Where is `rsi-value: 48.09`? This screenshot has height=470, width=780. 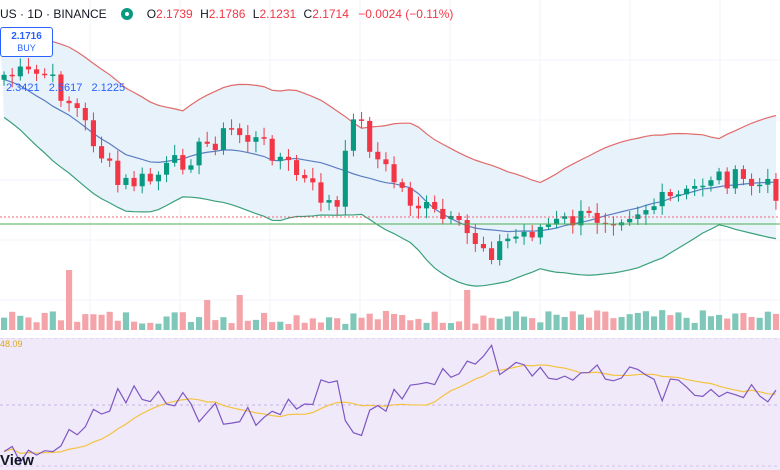 rsi-value: 48.09 is located at coordinates (11, 344).